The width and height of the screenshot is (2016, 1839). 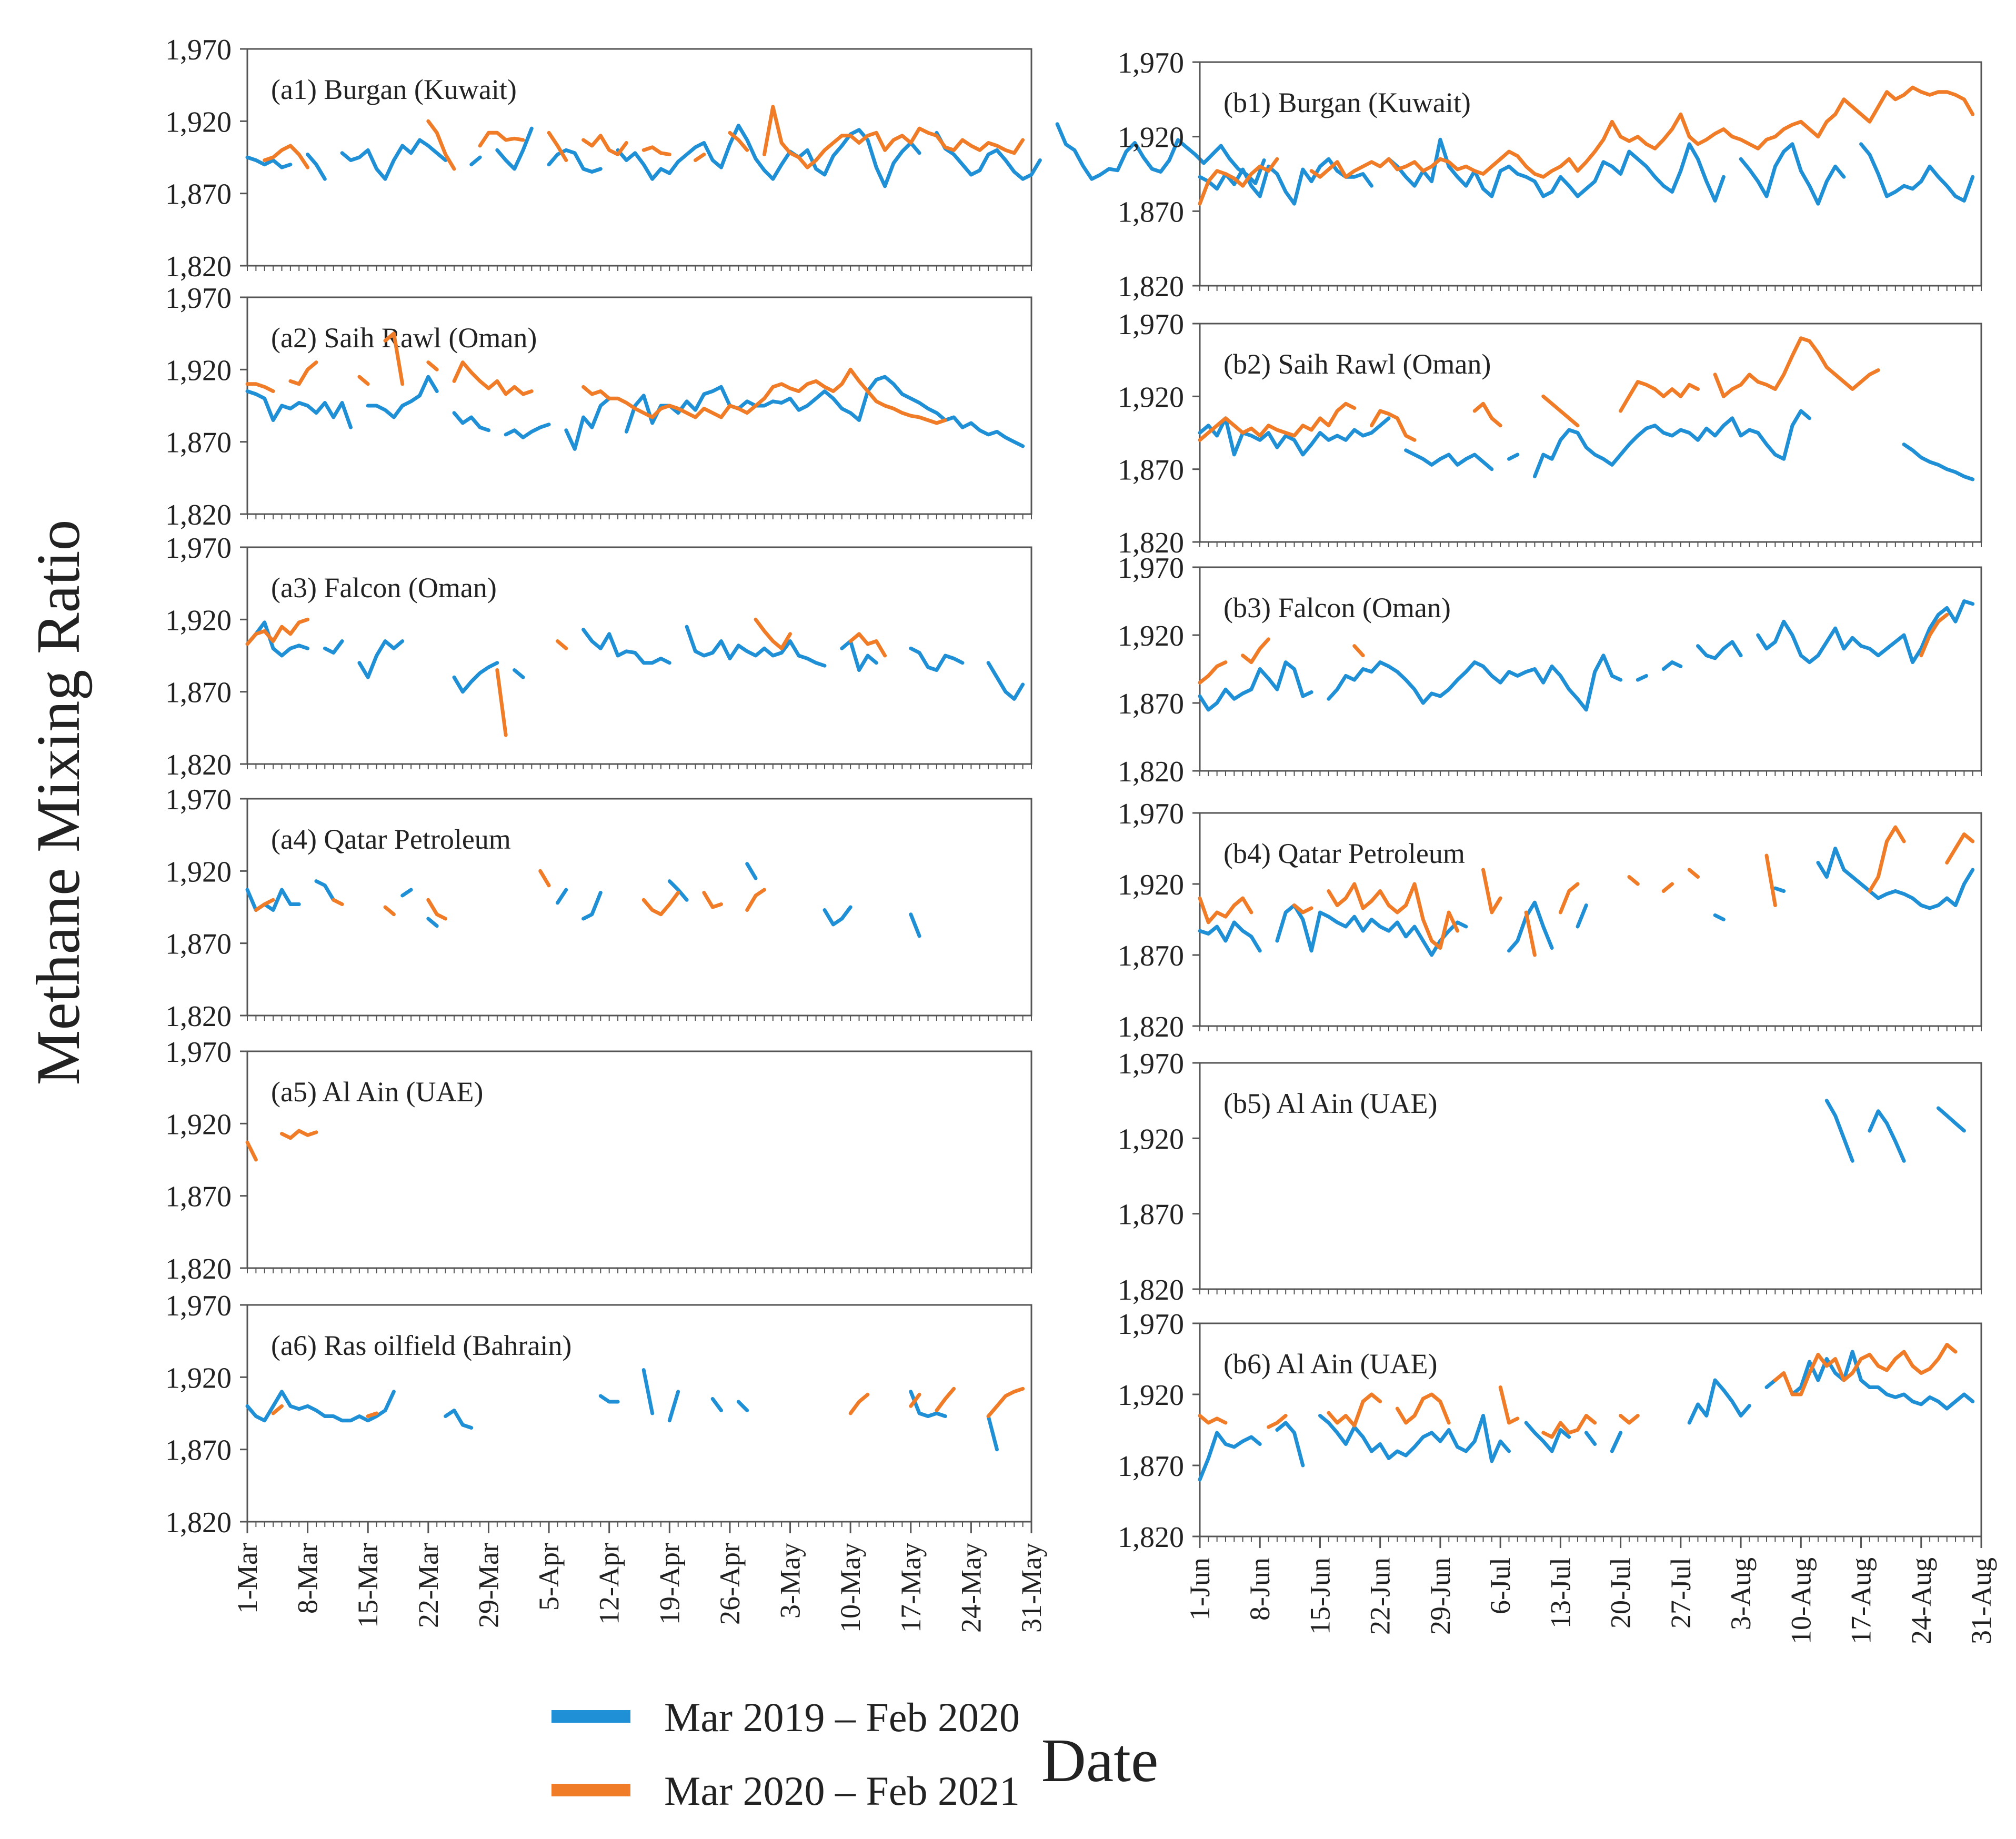 I want to click on x-tick-label: 3-Aug, so click(x=1741, y=1593).